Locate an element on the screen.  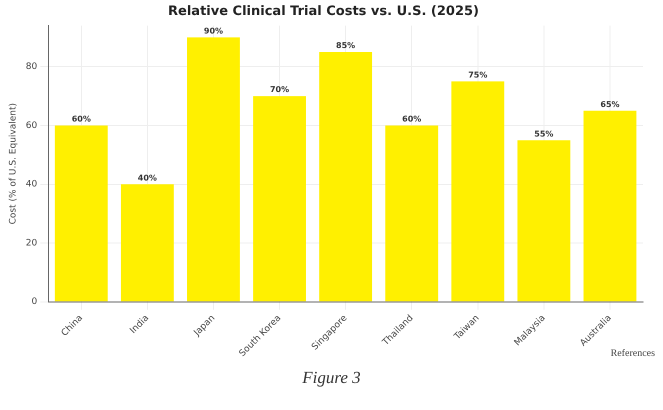
data-label: 75% is located at coordinates (478, 75).